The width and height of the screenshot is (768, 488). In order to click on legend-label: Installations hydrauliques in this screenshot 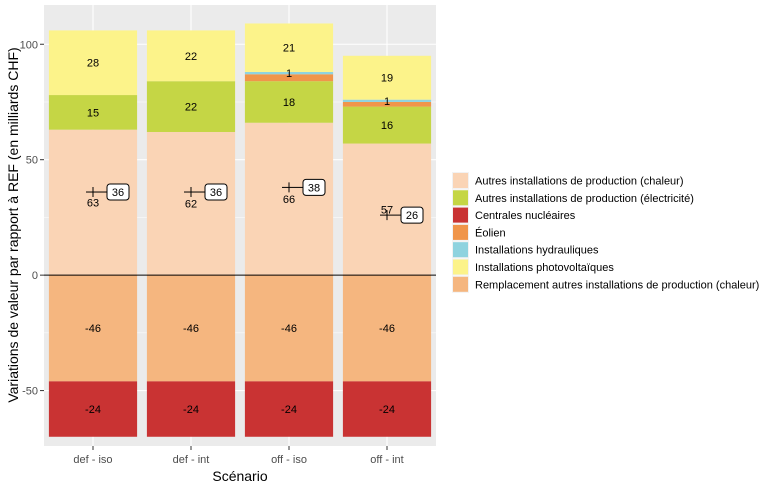, I will do `click(537, 251)`.